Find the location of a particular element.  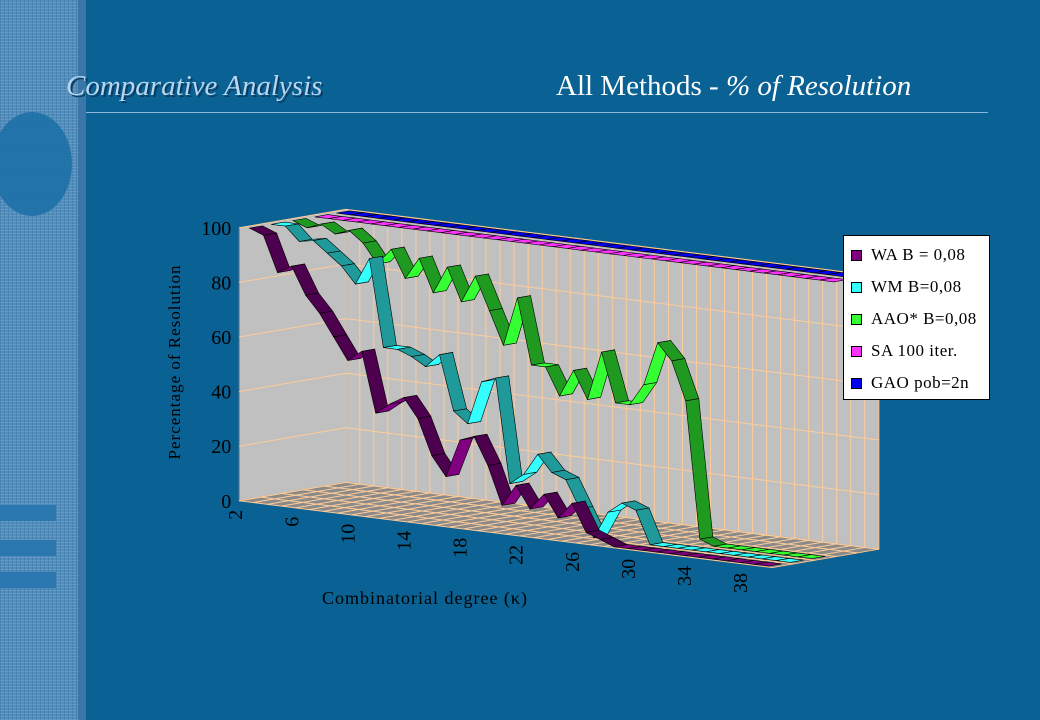

x-tick-label: 2 is located at coordinates (236, 515).